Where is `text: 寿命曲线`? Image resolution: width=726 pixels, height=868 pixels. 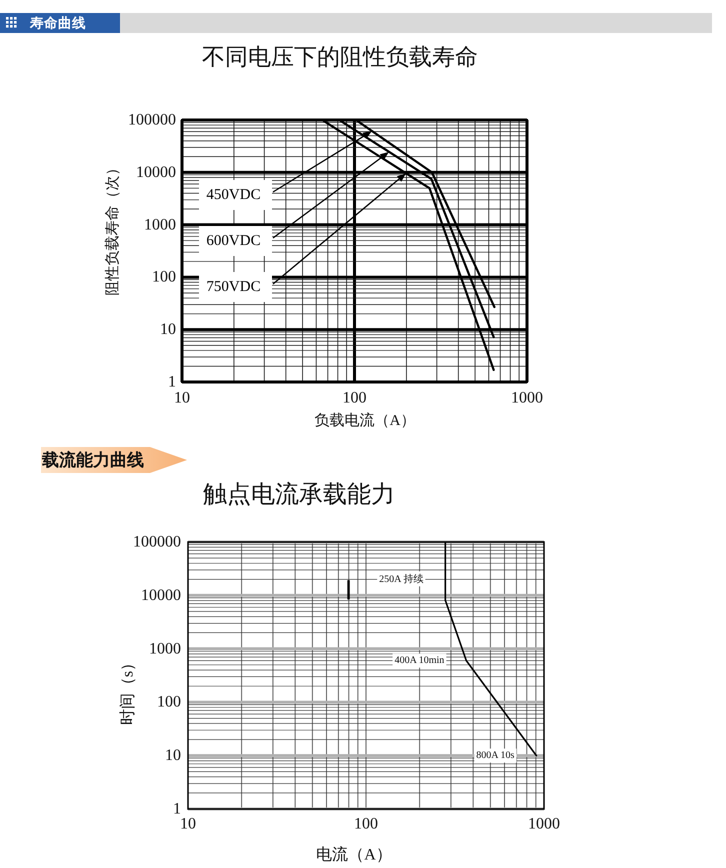 text: 寿命曲线 is located at coordinates (57, 23).